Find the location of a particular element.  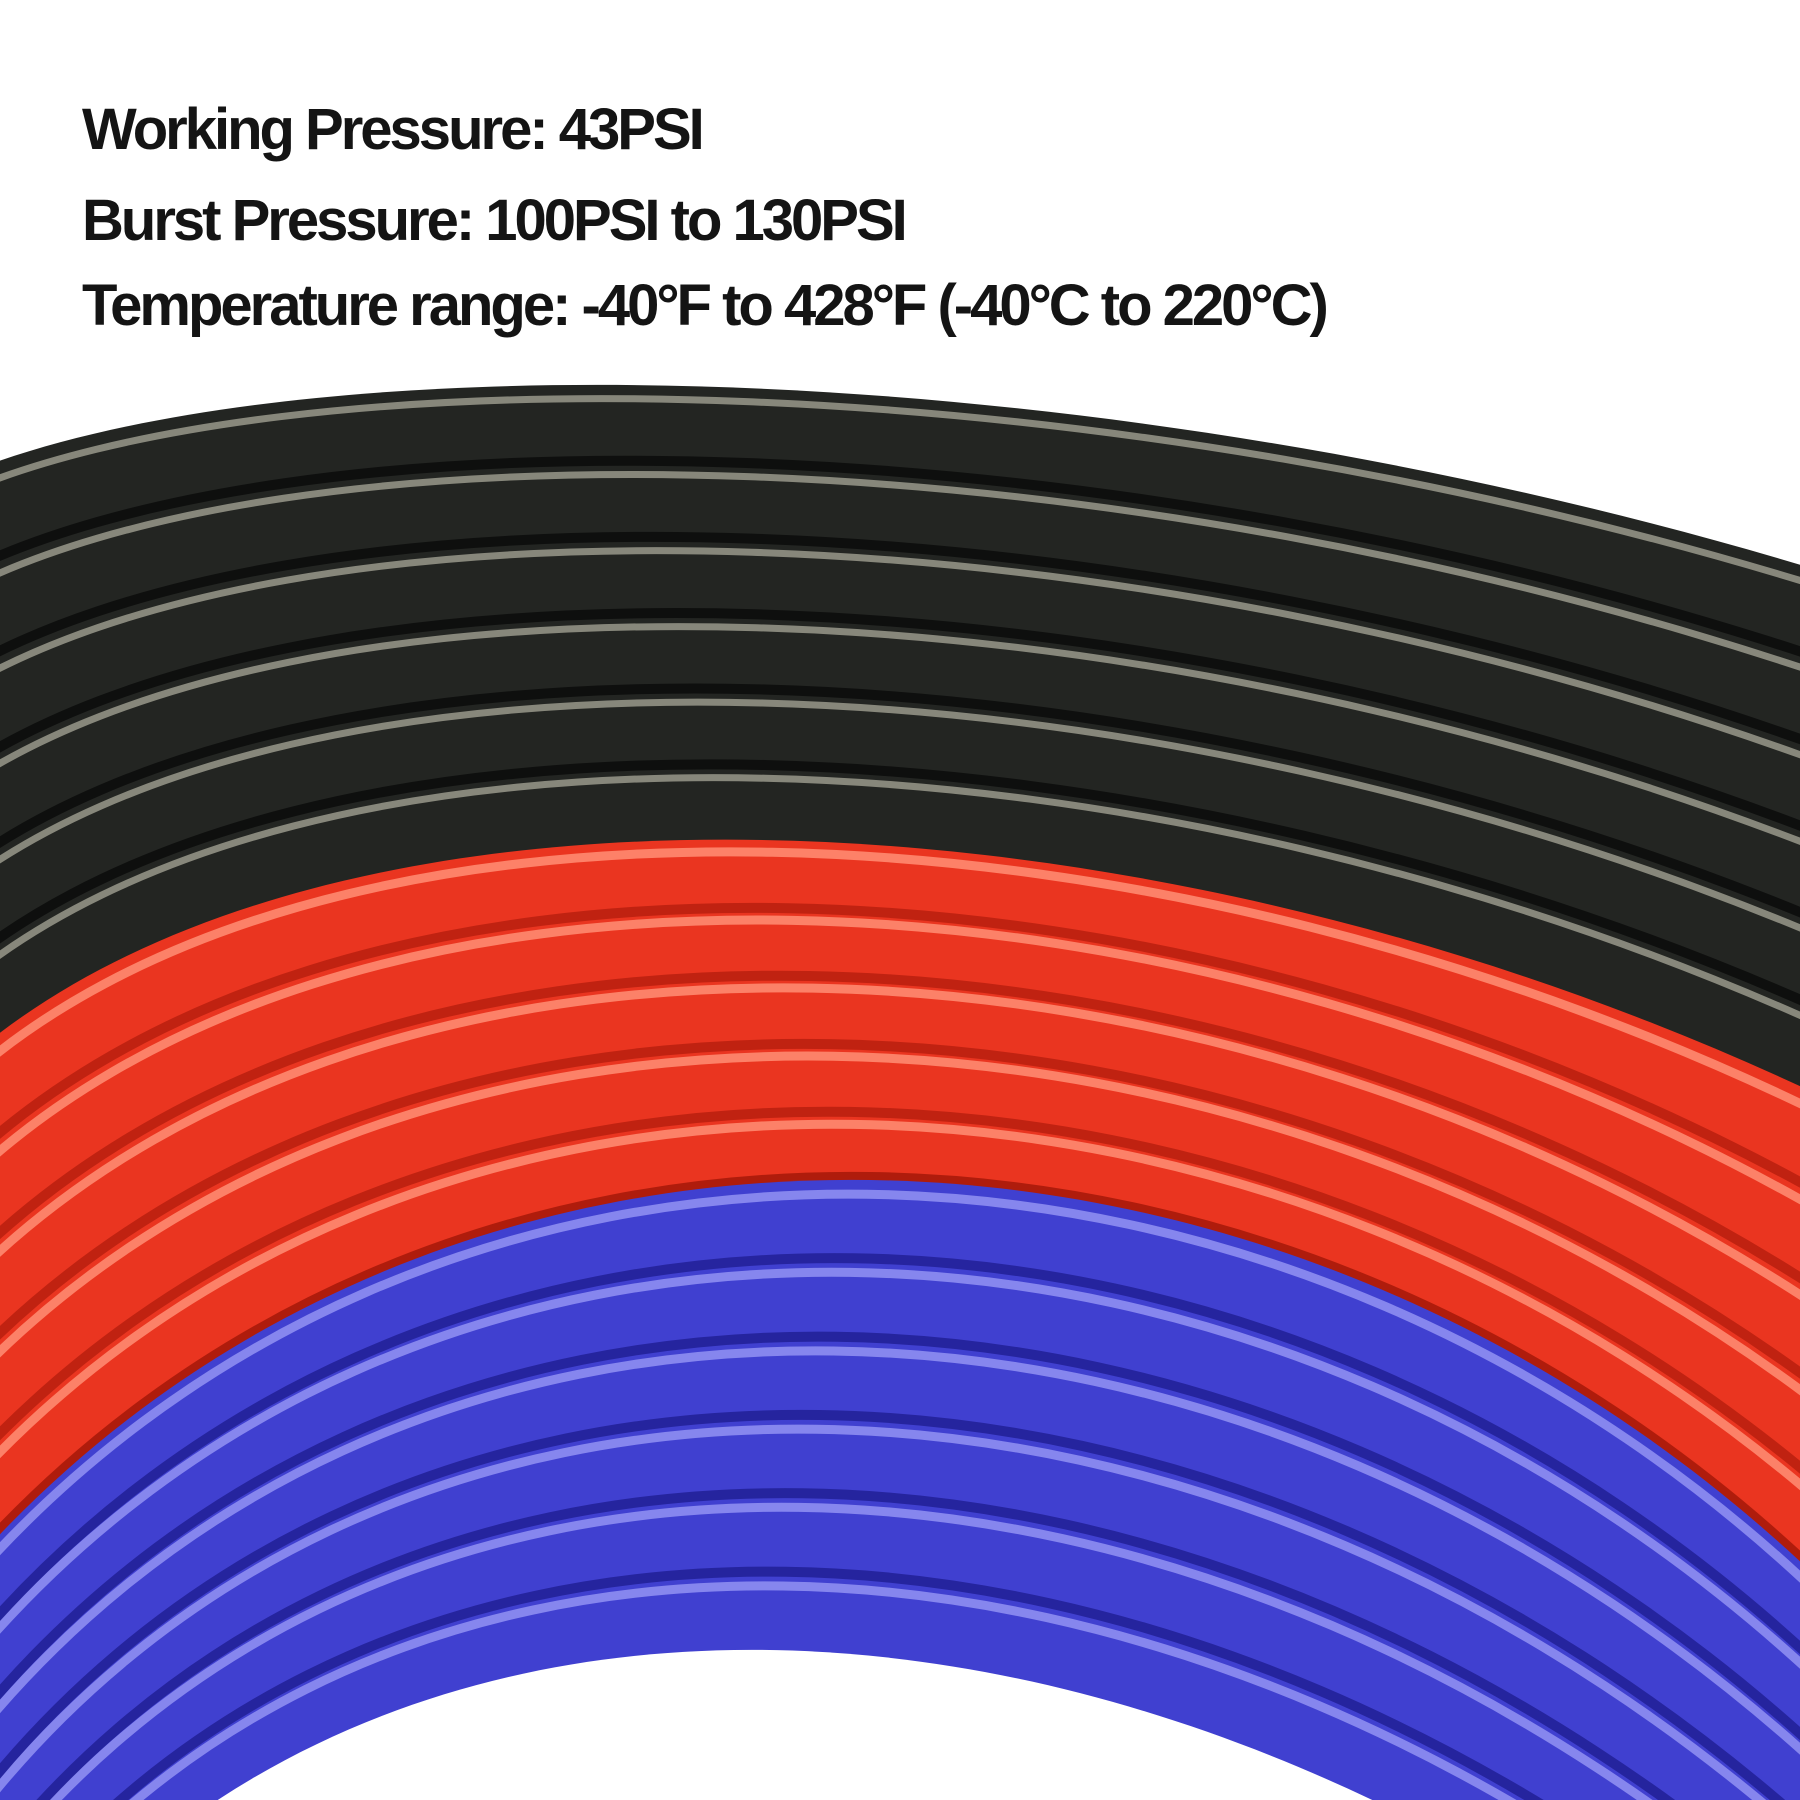

blue-tube-crevice is located at coordinates (828, 1683).